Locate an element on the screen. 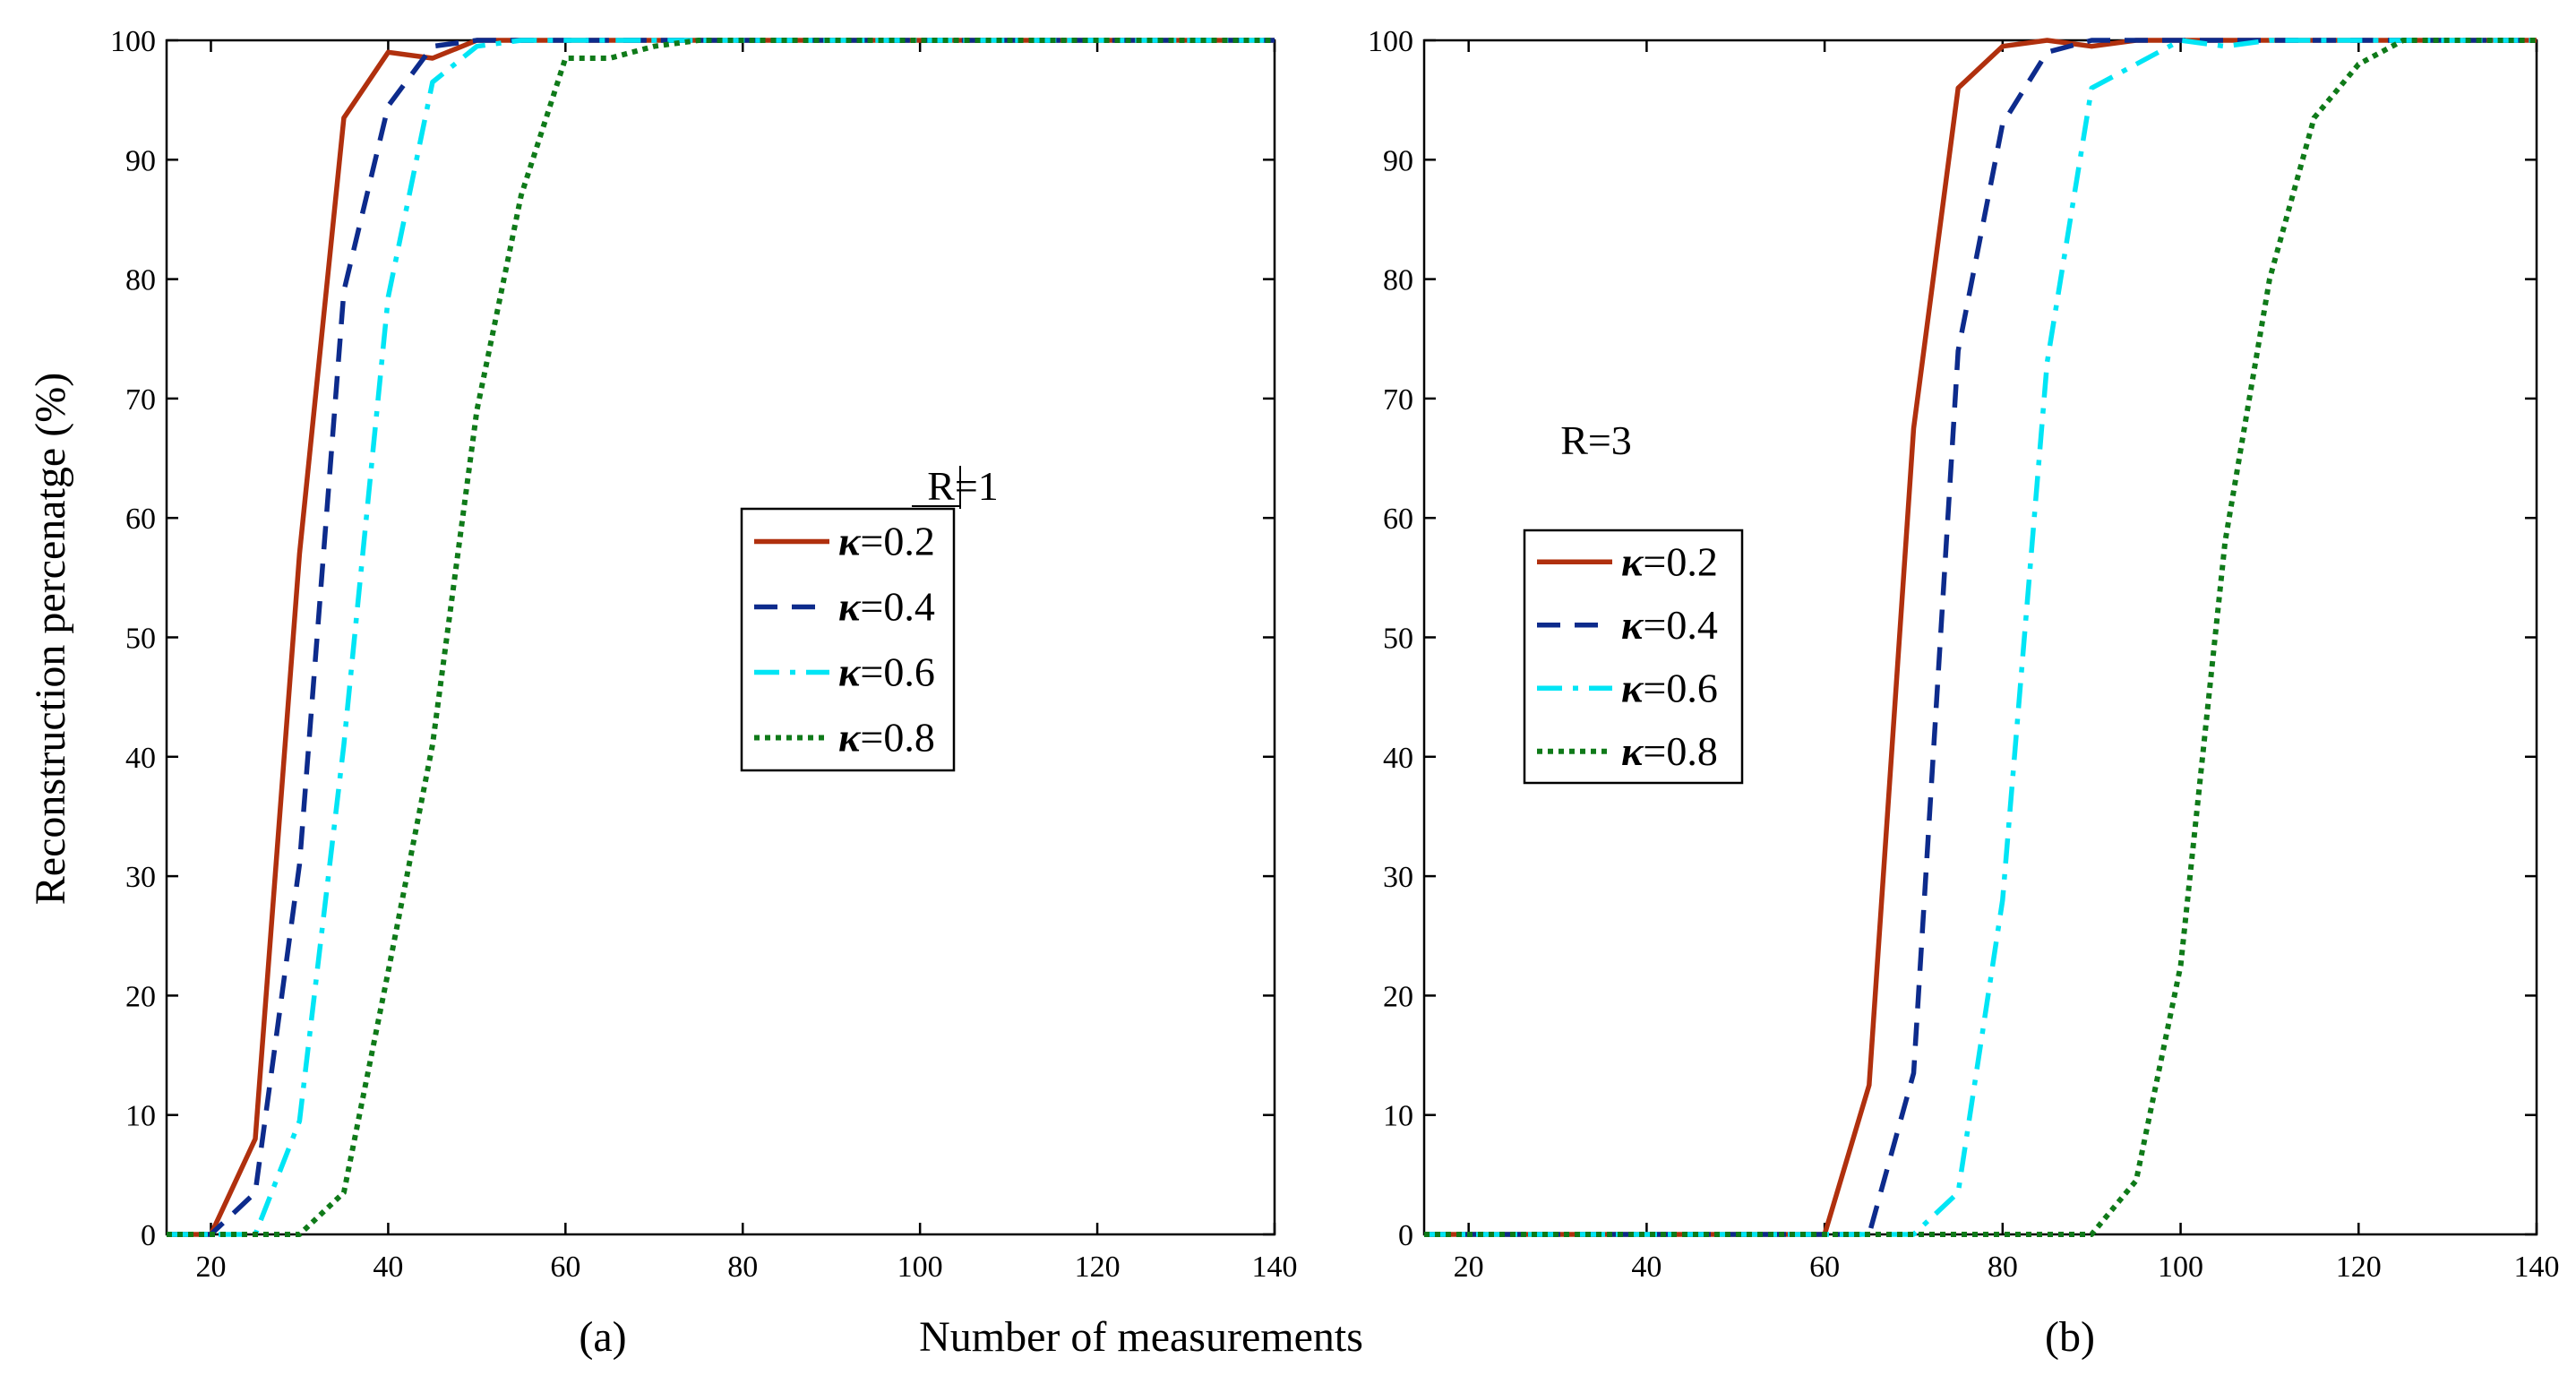 The image size is (2576, 1384). annotation-r: R=3 is located at coordinates (1596, 440).